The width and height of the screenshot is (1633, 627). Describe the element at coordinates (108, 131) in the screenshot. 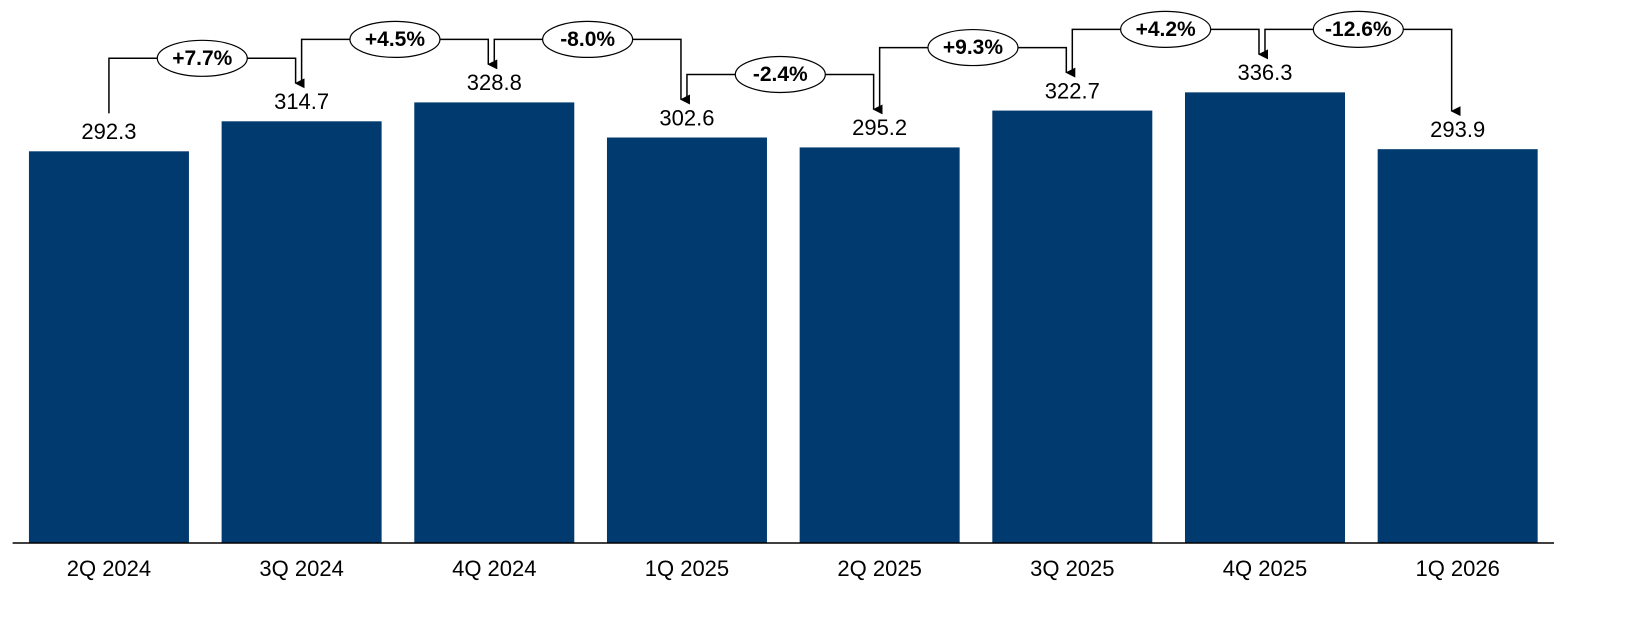

I see `value-label: 292.3` at that location.